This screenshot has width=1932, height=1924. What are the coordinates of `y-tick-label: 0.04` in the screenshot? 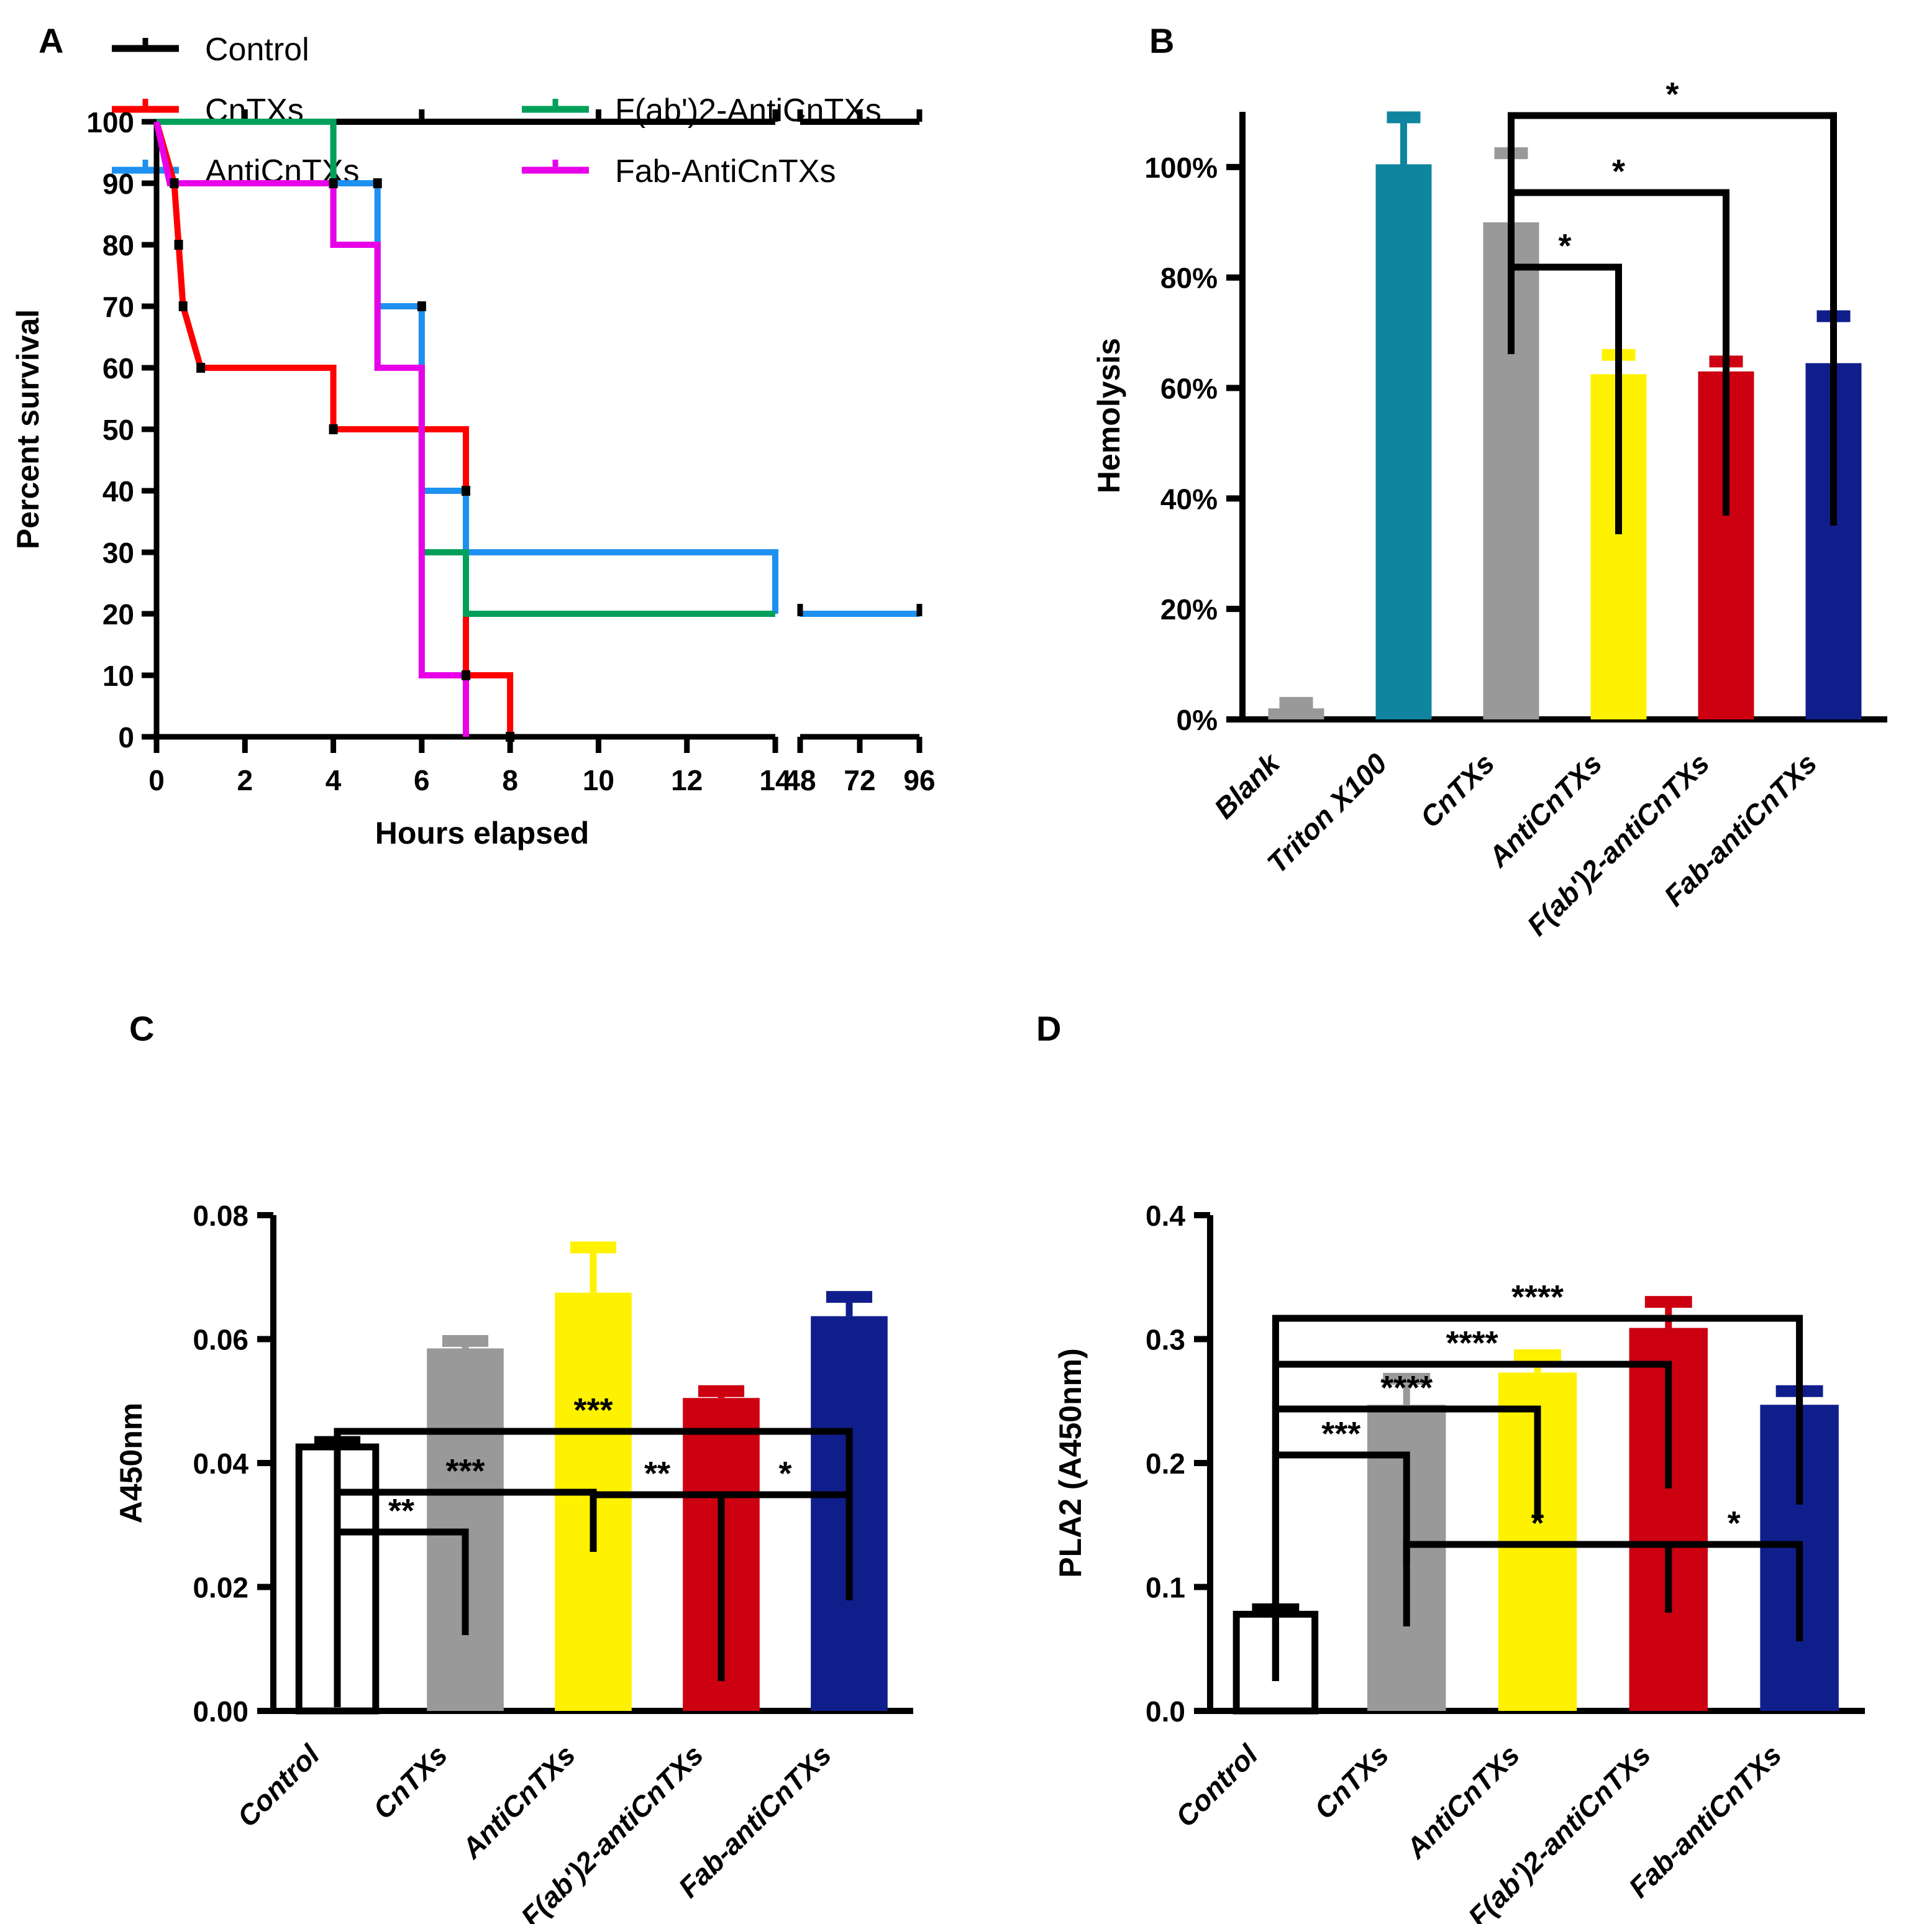 It's located at (220, 1464).